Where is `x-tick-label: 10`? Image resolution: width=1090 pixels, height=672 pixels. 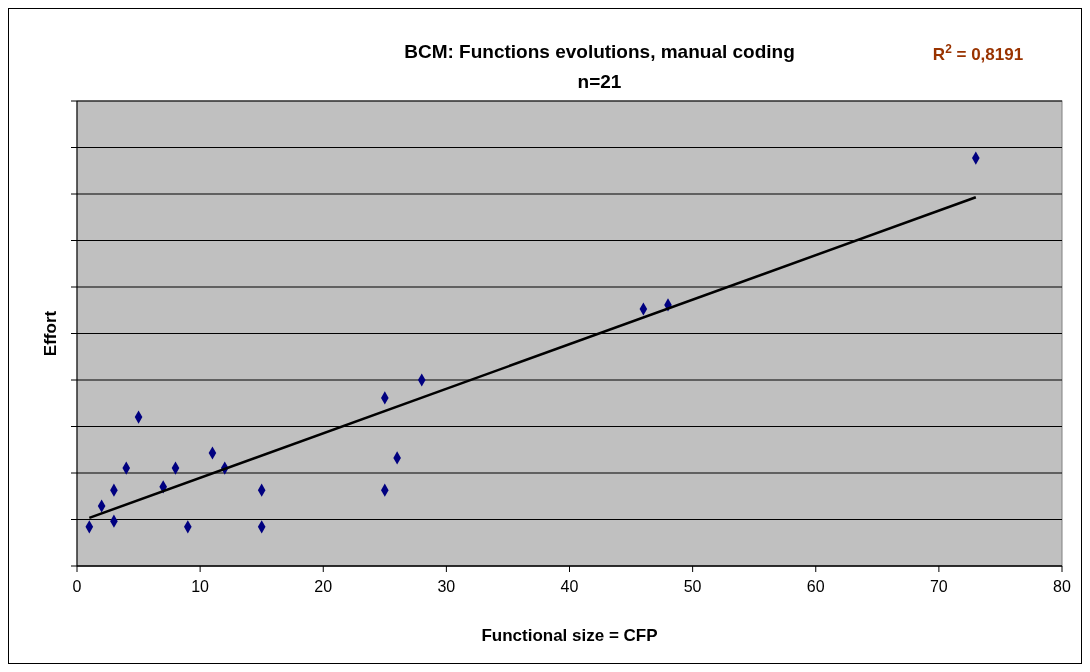 x-tick-label: 10 is located at coordinates (200, 586).